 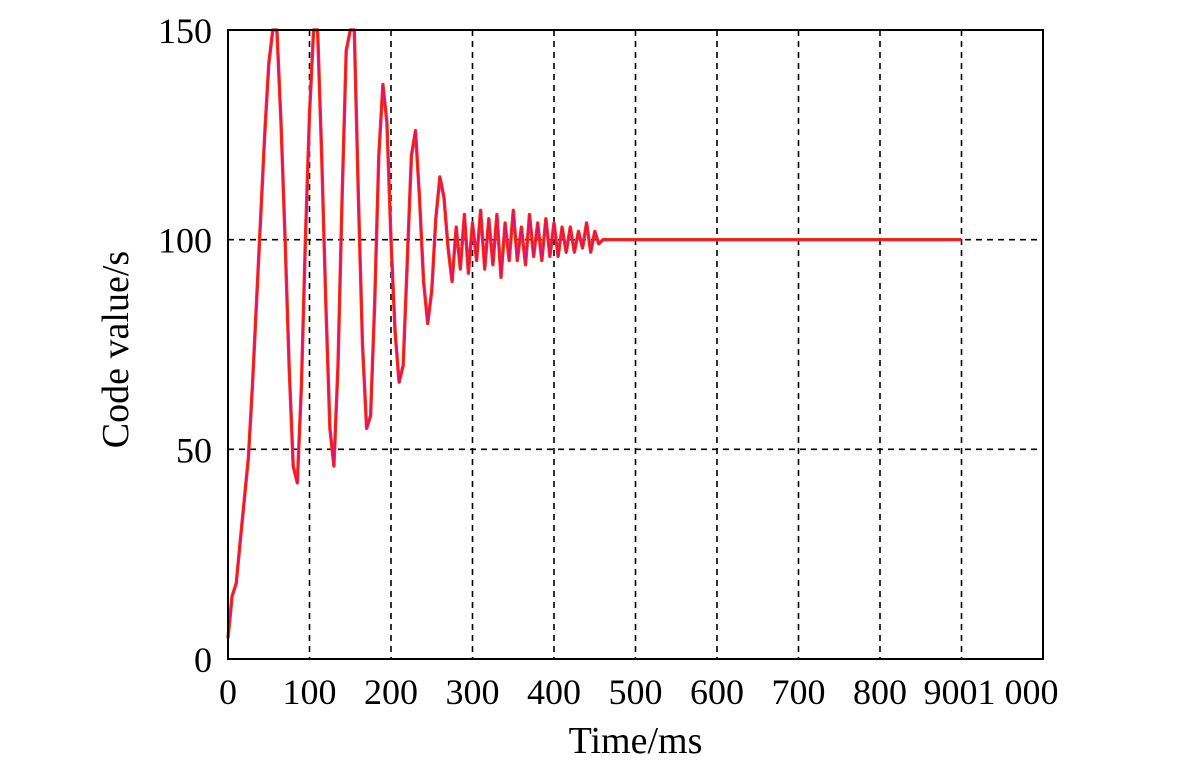 What do you see at coordinates (185, 241) in the screenshot?
I see `y-tick-label: 100` at bounding box center [185, 241].